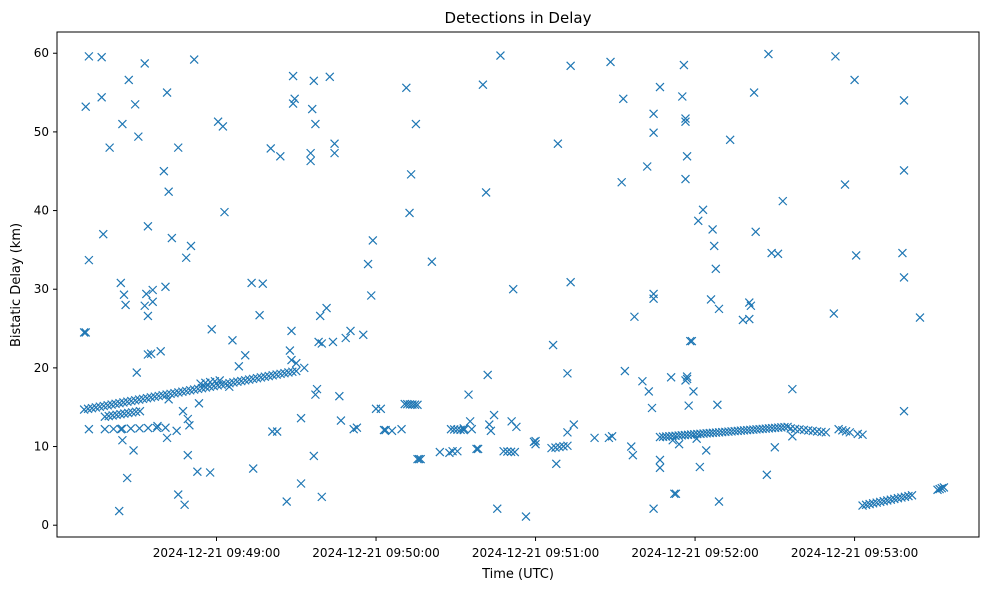 The height and width of the screenshot is (594, 989). I want to click on y-tick-label: 40, so click(41, 211).